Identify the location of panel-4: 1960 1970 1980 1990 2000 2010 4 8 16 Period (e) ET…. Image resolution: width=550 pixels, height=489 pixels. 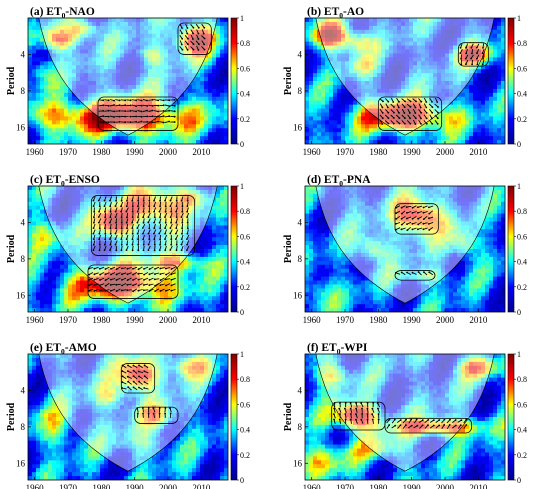
(128, 415).